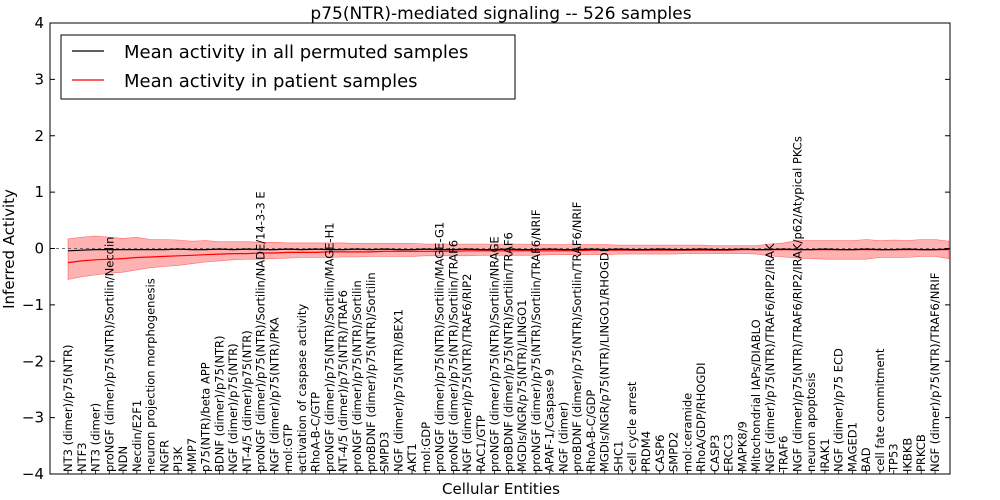  What do you see at coordinates (908, 455) in the screenshot?
I see `x-tick-label: IKBKB` at bounding box center [908, 455].